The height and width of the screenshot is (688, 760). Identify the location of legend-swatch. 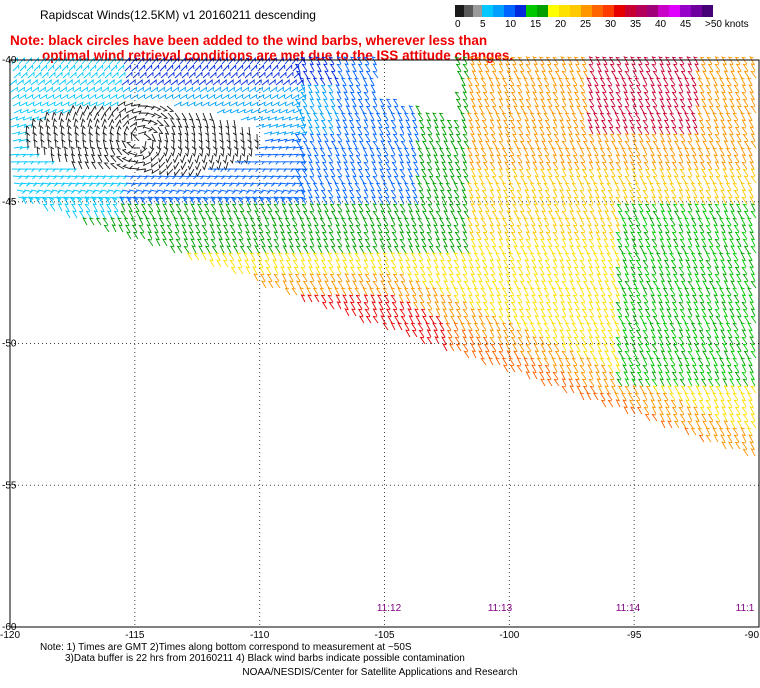
(630, 11).